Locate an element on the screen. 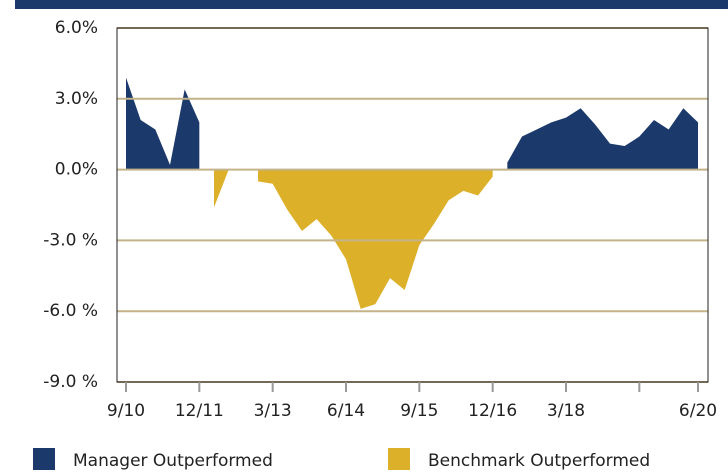 The image size is (728, 473). y-tick-label: 0.0% is located at coordinates (76, 170).